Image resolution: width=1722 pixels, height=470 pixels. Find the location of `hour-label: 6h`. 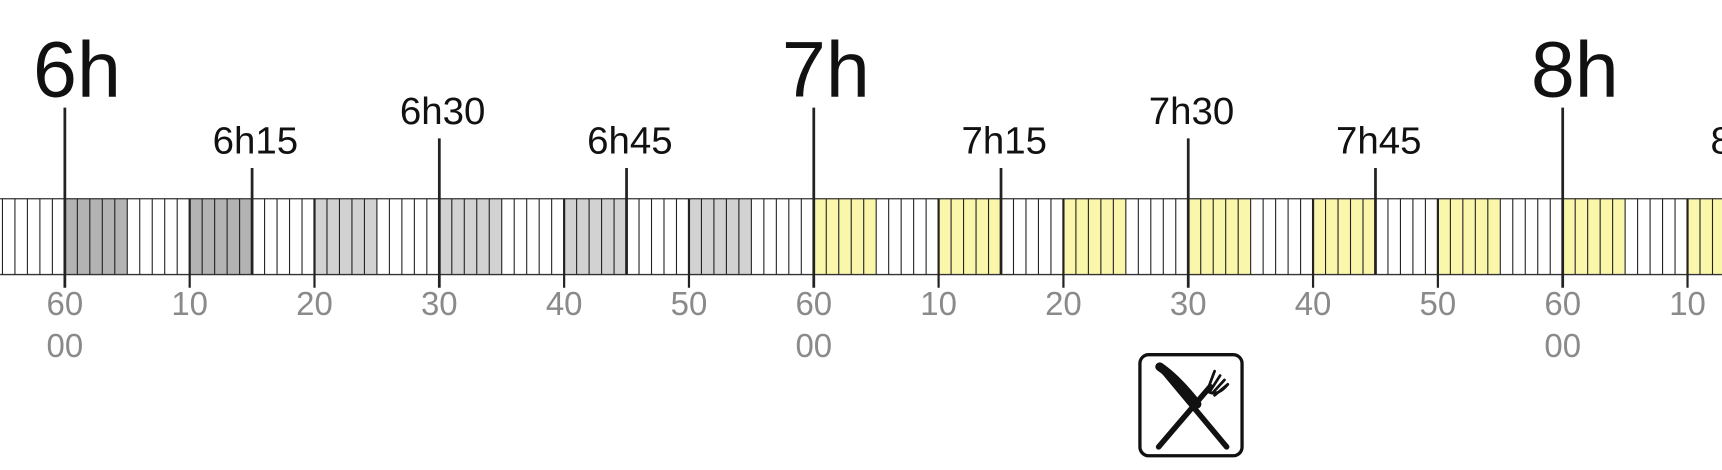

hour-label: 6h is located at coordinates (77, 69).